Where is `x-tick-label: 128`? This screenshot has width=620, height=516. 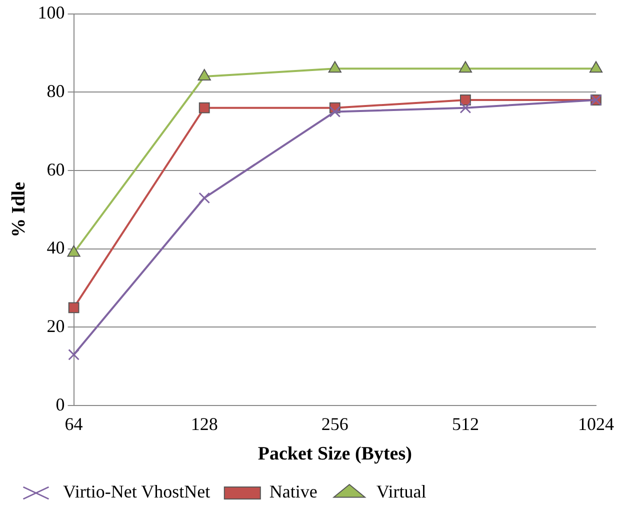 x-tick-label: 128 is located at coordinates (204, 424).